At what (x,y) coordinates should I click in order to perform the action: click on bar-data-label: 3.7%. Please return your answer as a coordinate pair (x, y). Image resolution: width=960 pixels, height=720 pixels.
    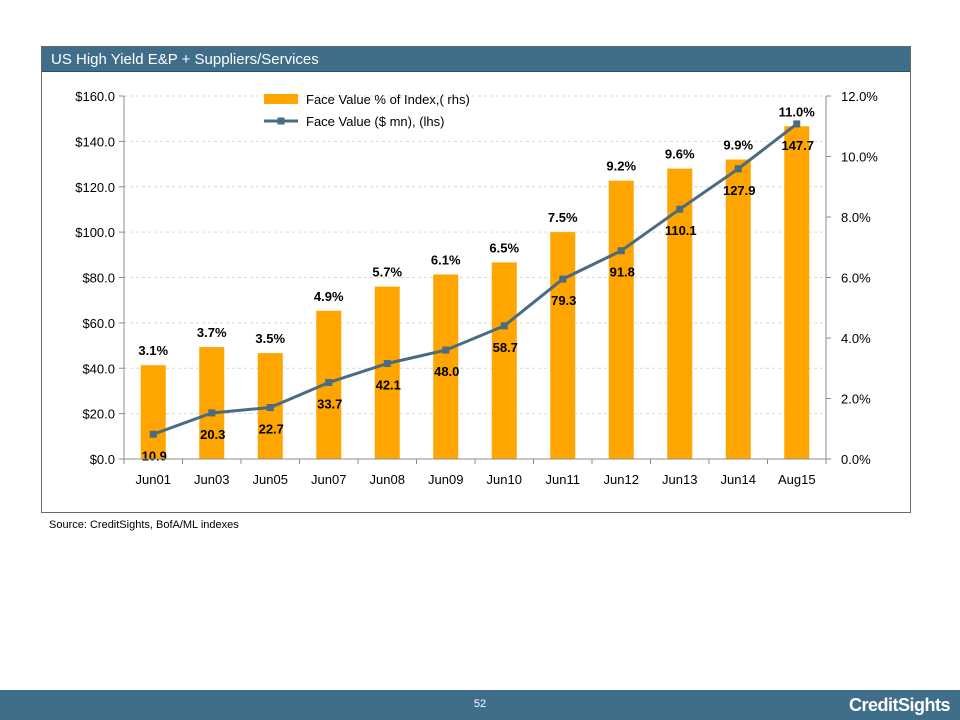
    Looking at the image, I should click on (212, 332).